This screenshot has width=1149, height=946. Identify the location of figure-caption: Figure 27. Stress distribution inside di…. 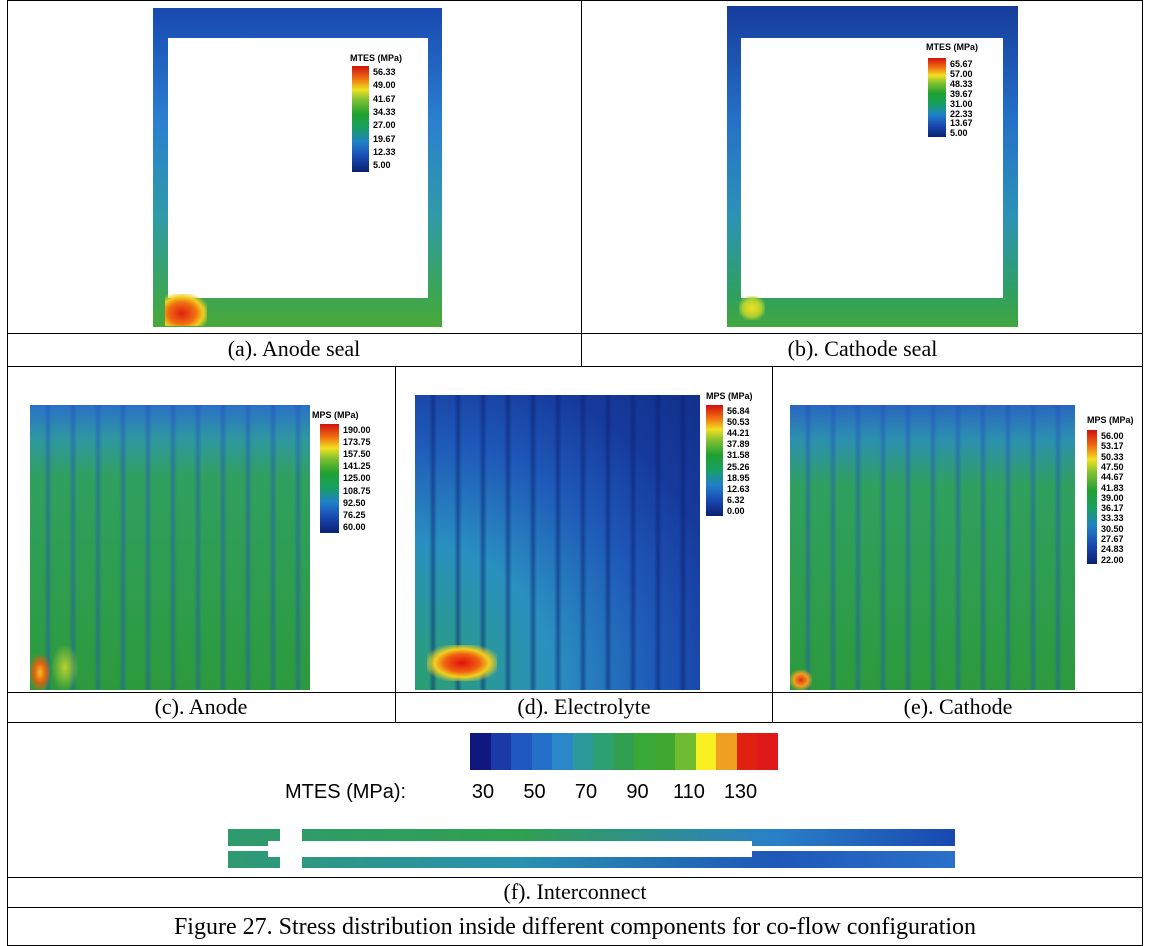
(575, 927).